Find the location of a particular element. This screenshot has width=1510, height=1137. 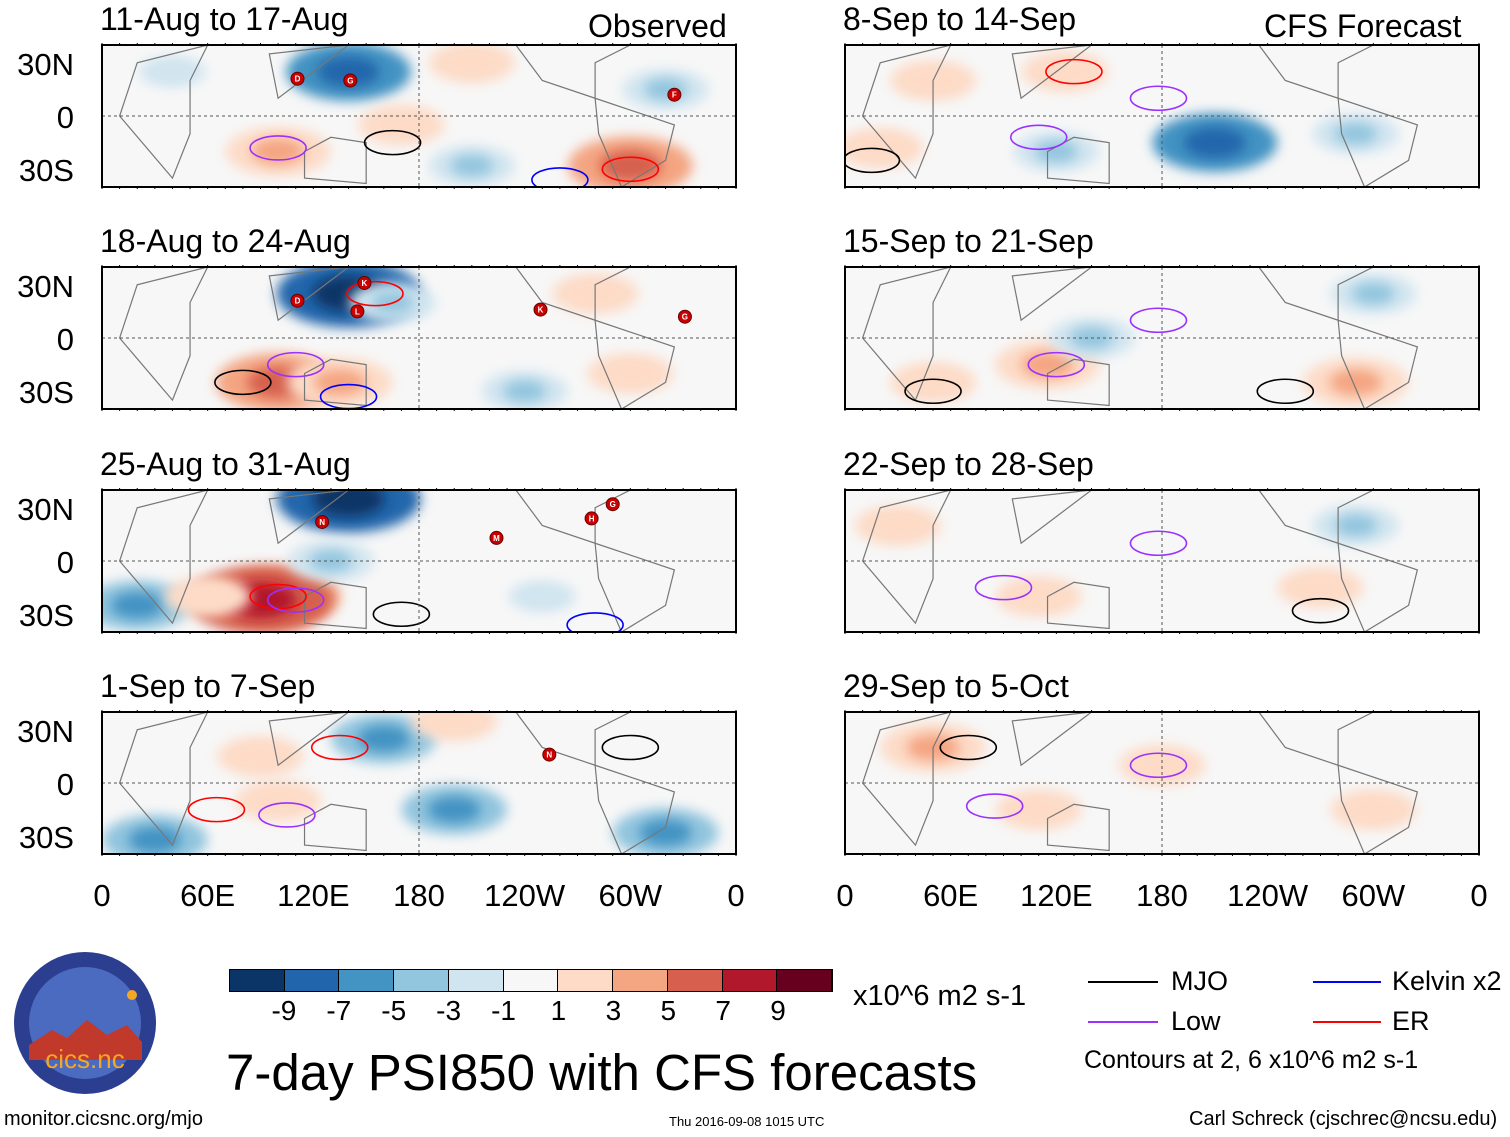

lon-label: 120W is located at coordinates (1268, 895).